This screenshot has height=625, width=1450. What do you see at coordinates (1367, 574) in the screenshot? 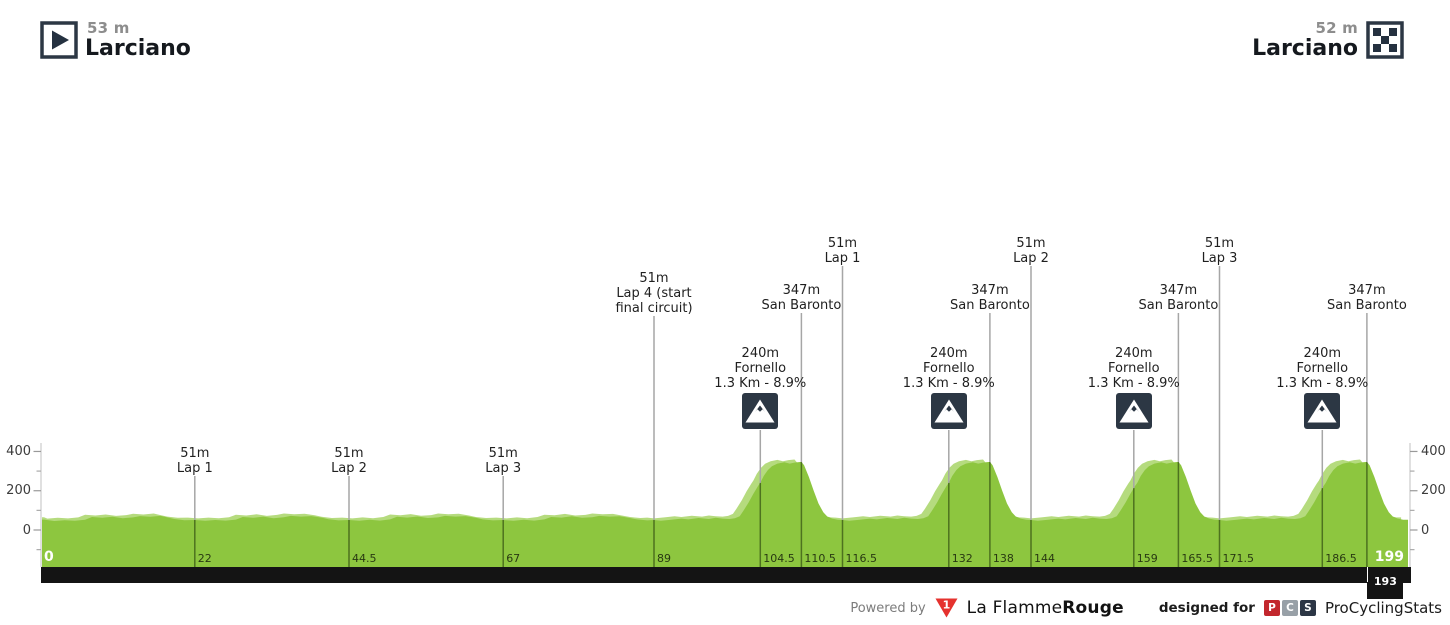
I see `final-km-tick` at bounding box center [1367, 574].